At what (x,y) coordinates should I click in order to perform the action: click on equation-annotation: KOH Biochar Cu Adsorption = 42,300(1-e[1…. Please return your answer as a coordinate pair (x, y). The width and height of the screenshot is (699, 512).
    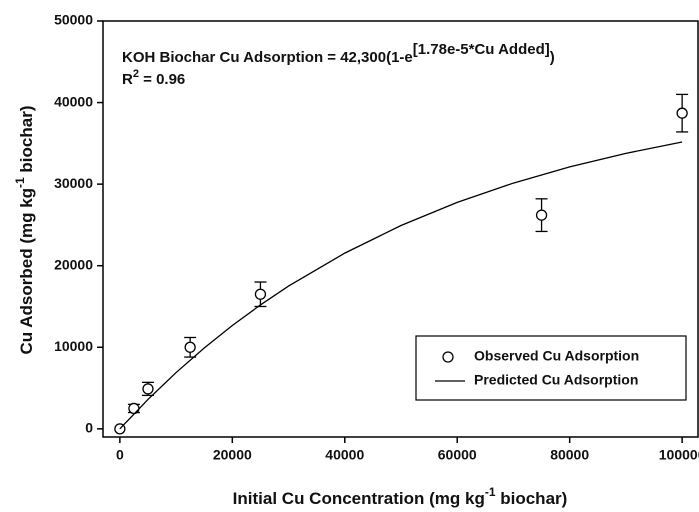
    Looking at the image, I should click on (338, 53).